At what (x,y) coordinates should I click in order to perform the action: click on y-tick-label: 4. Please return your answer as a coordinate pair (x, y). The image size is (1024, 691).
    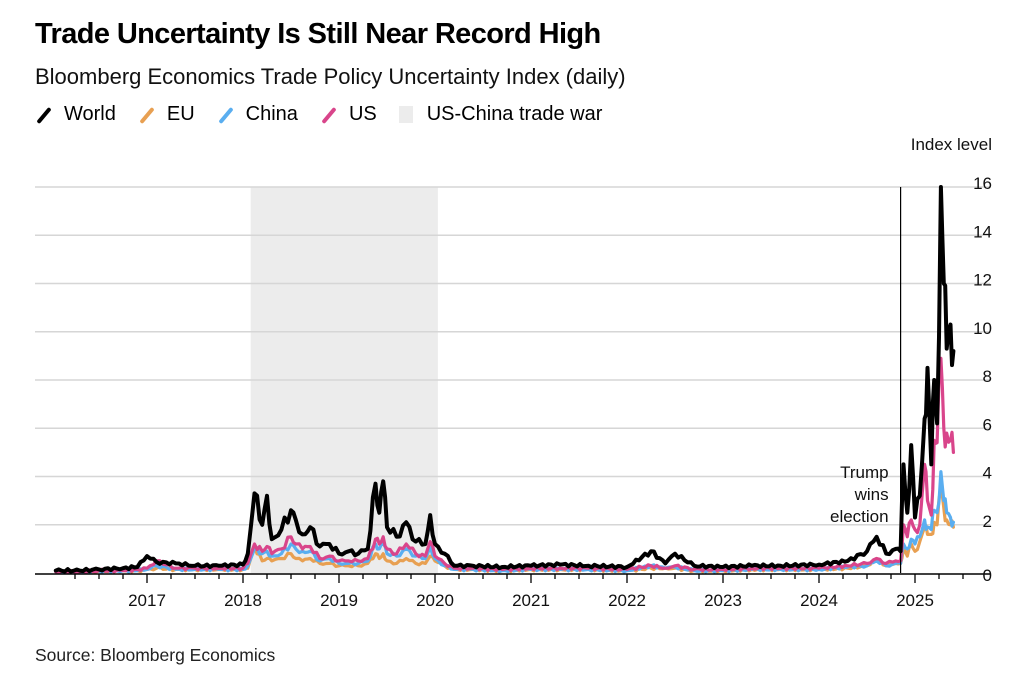
    Looking at the image, I should click on (987, 473).